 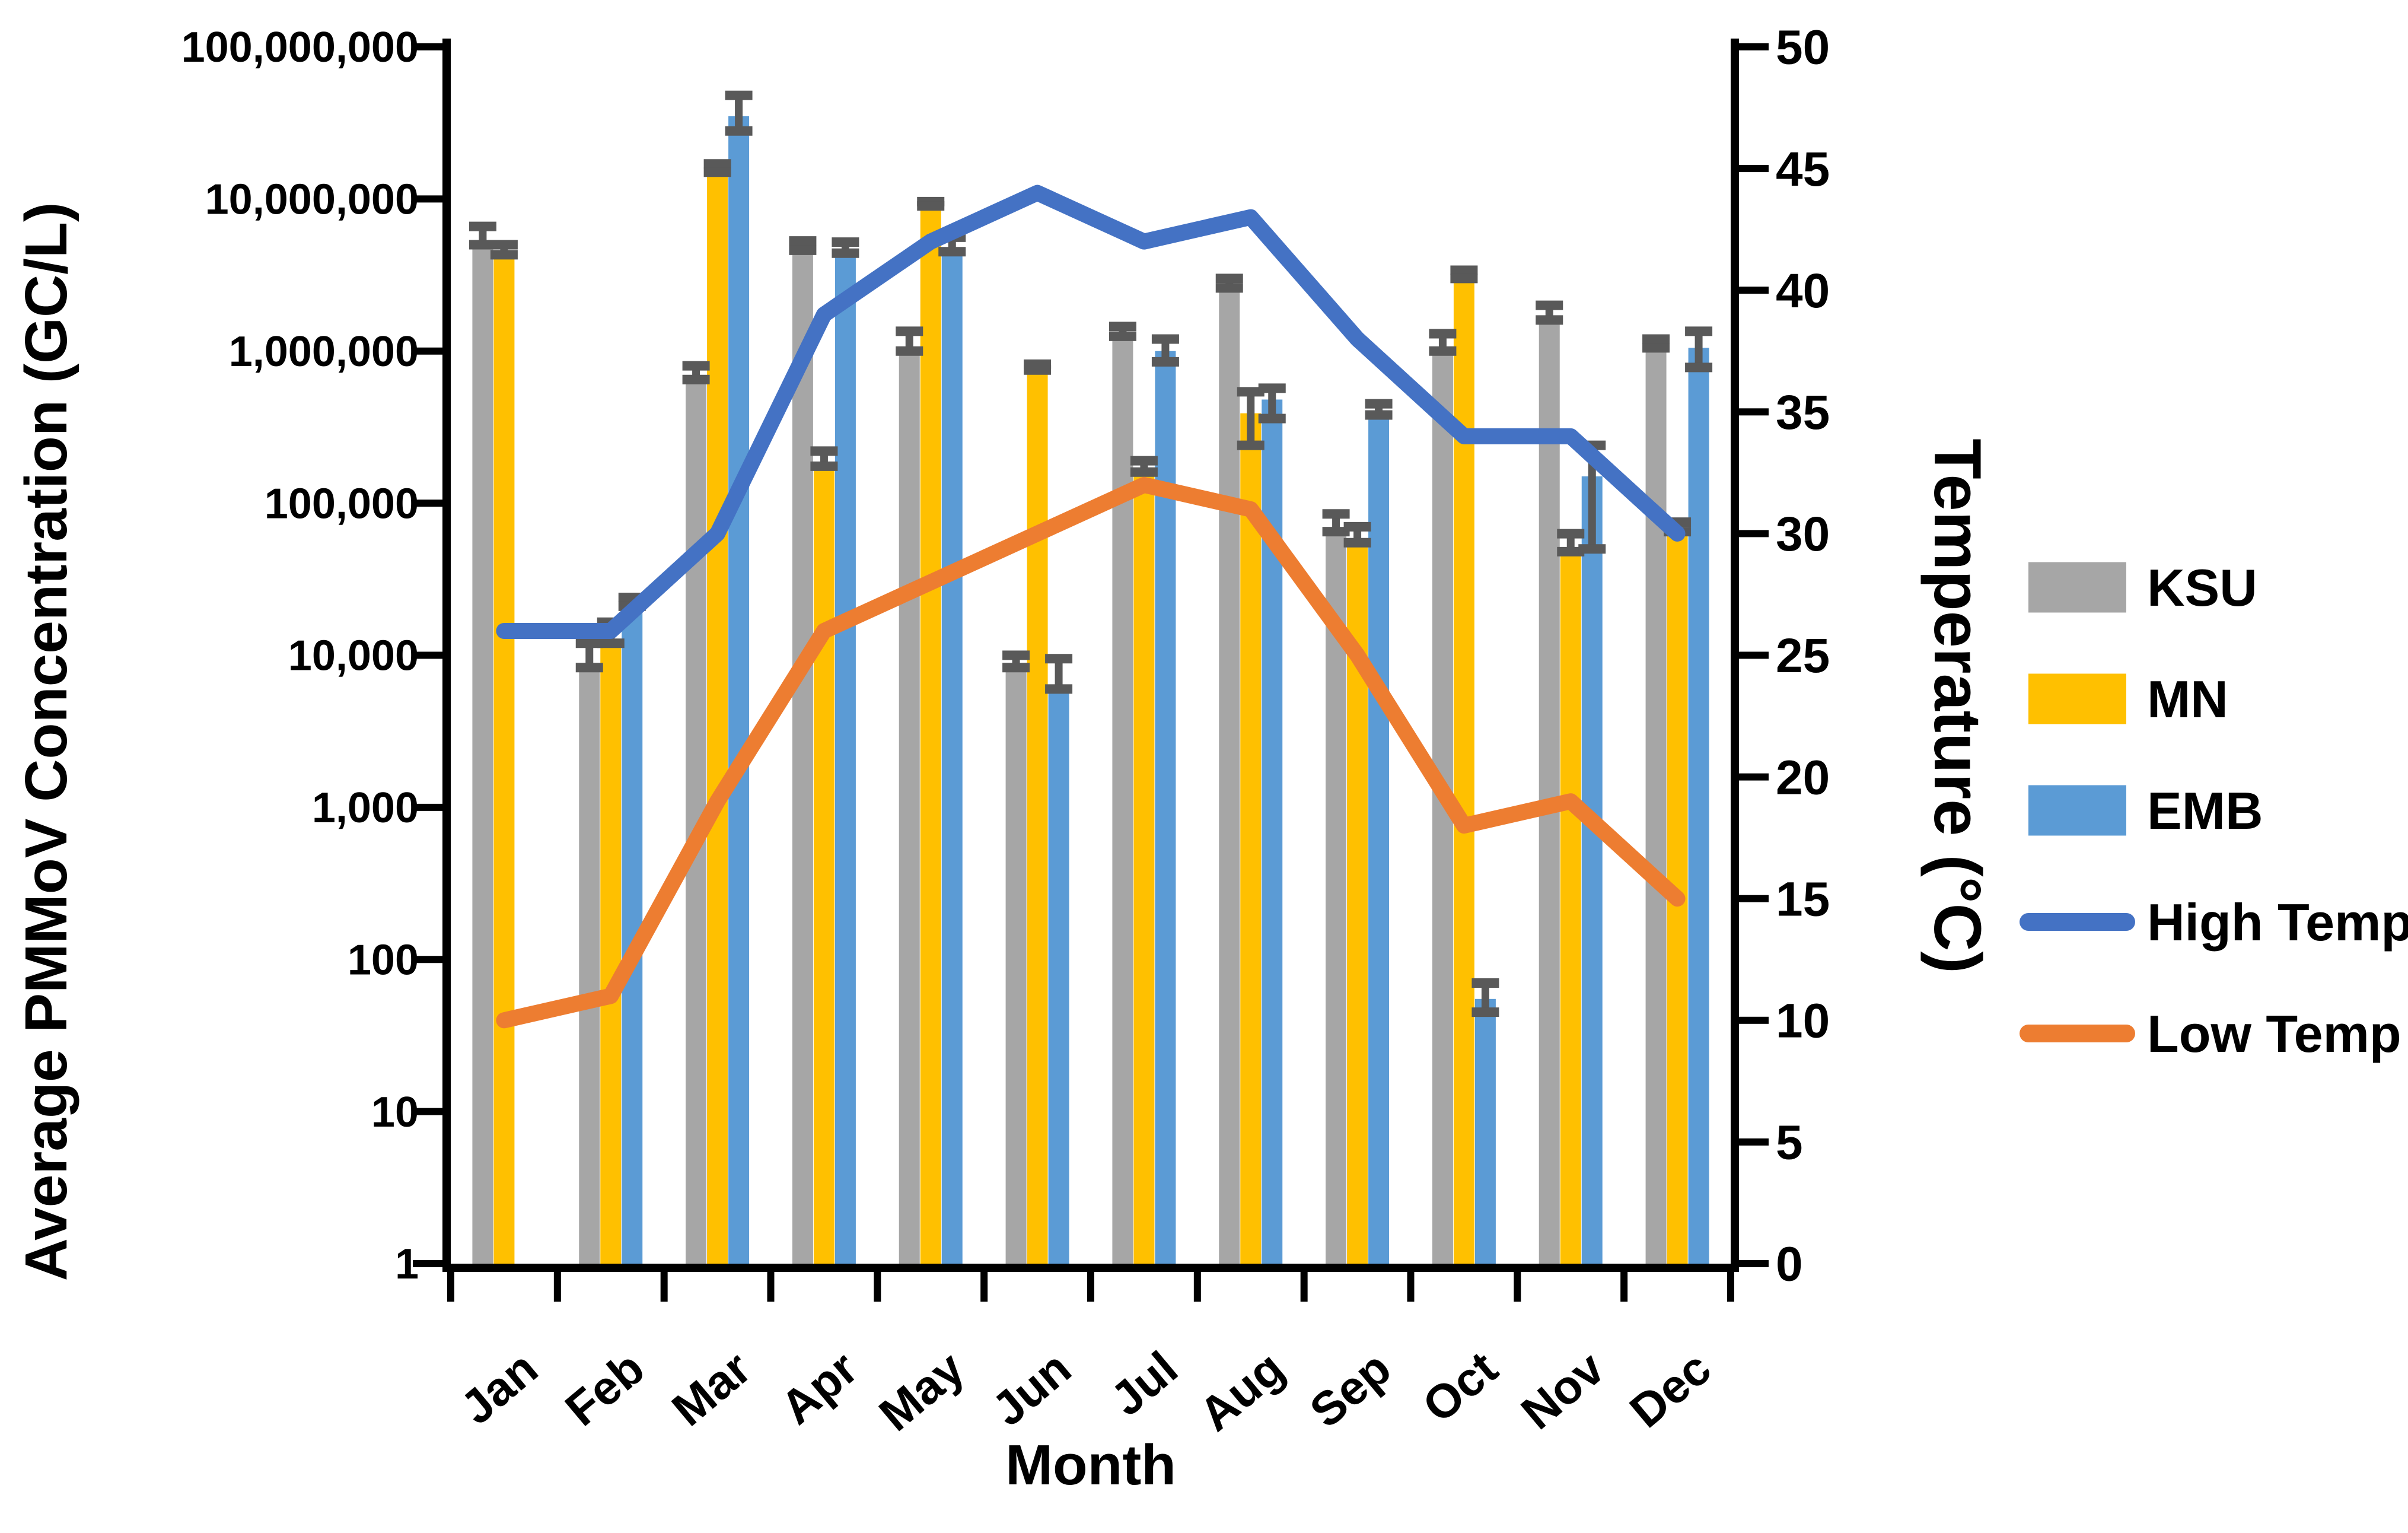 I want to click on right-tick-label: 30, so click(x=1803, y=534).